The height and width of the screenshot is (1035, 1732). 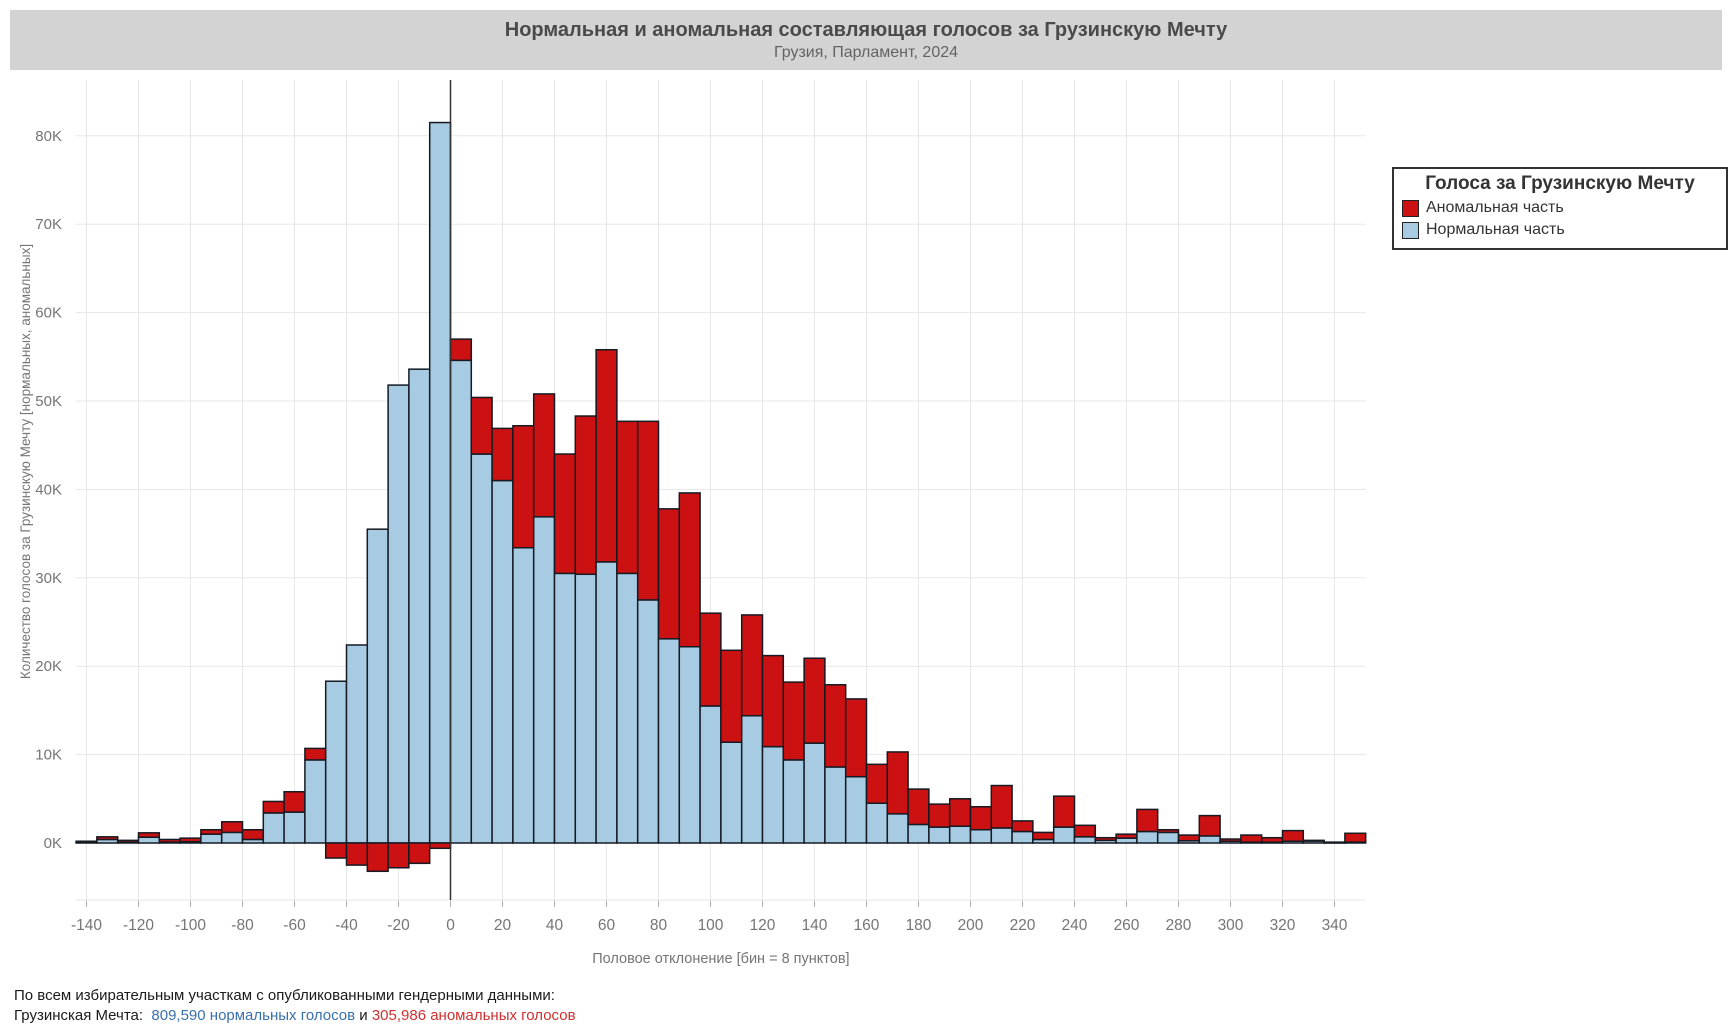 I want to click on legend-item-normal: Нормальная часть, so click(x=1560, y=230).